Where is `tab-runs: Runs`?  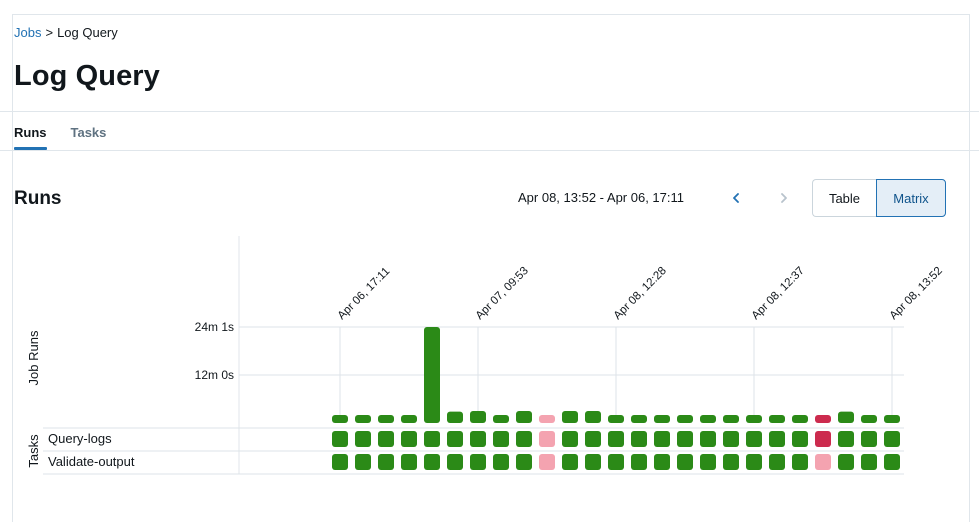 tab-runs: Runs is located at coordinates (30, 131).